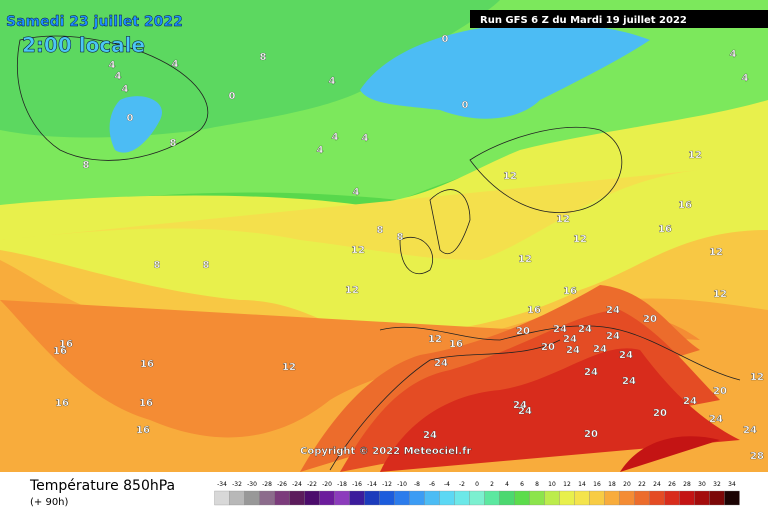  Describe the element at coordinates (702, 484) in the screenshot. I see `colorbar-label: 30` at that location.